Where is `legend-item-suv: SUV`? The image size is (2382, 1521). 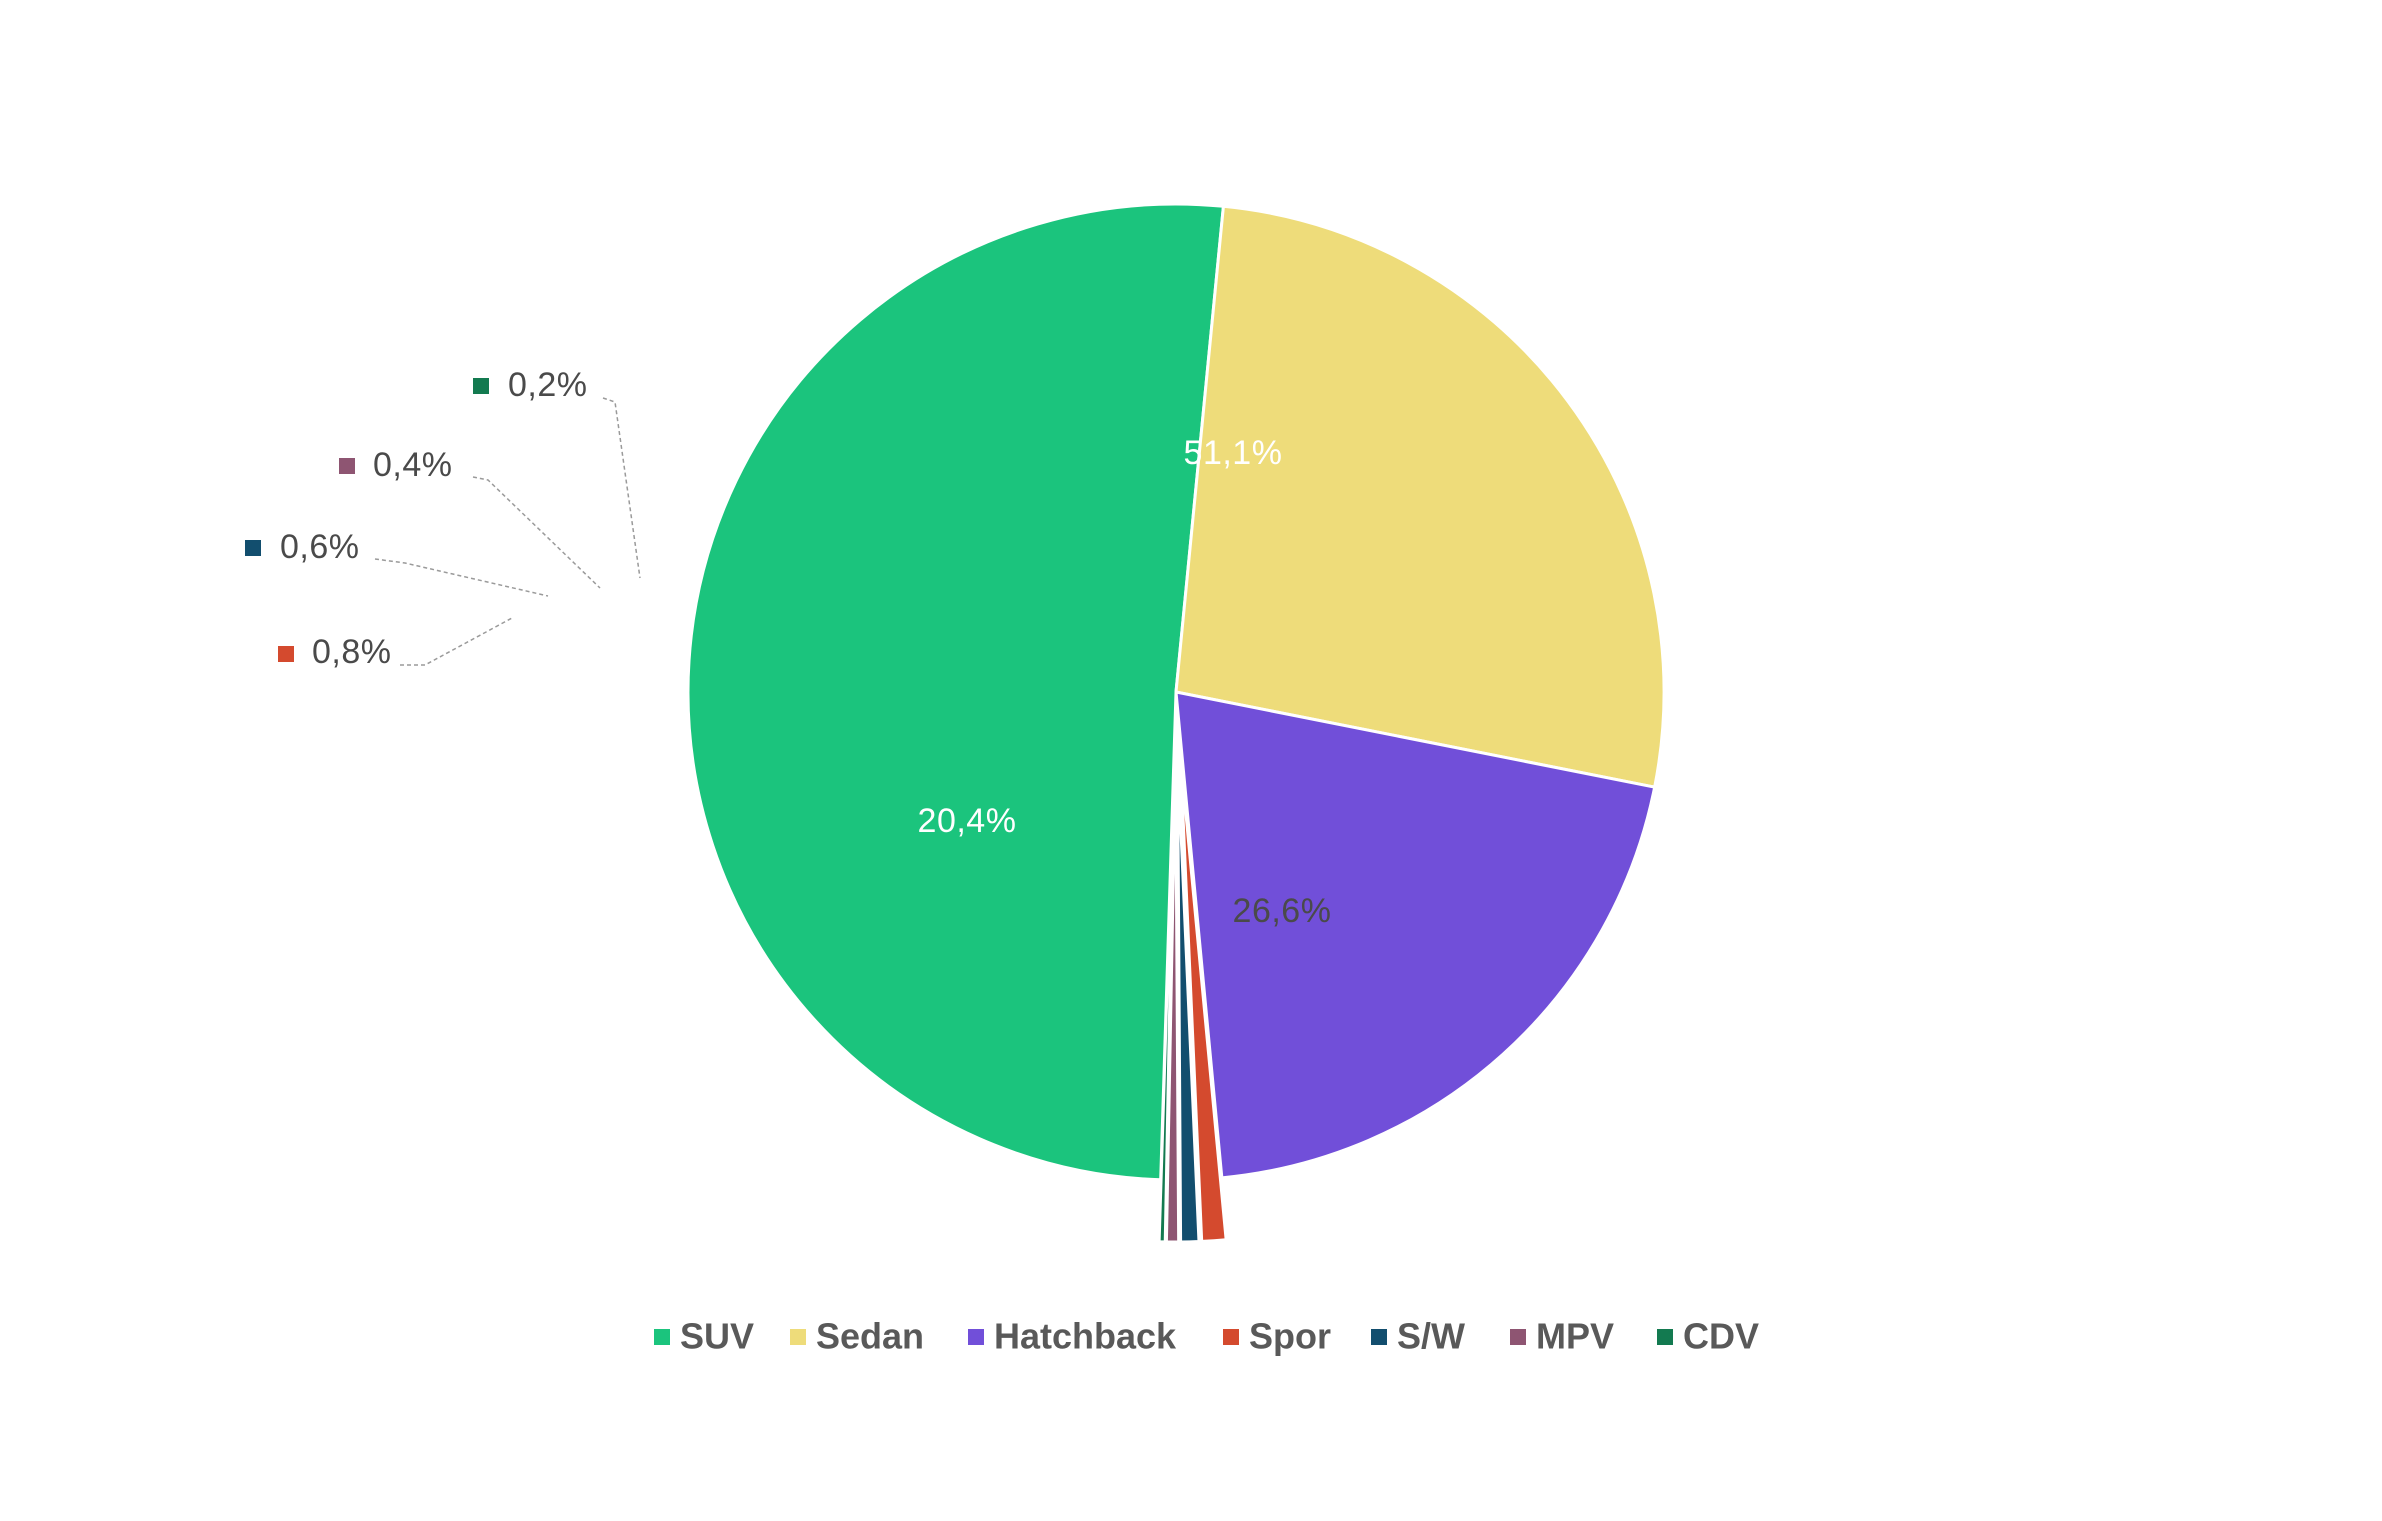 legend-item-suv: SUV is located at coordinates (704, 1336).